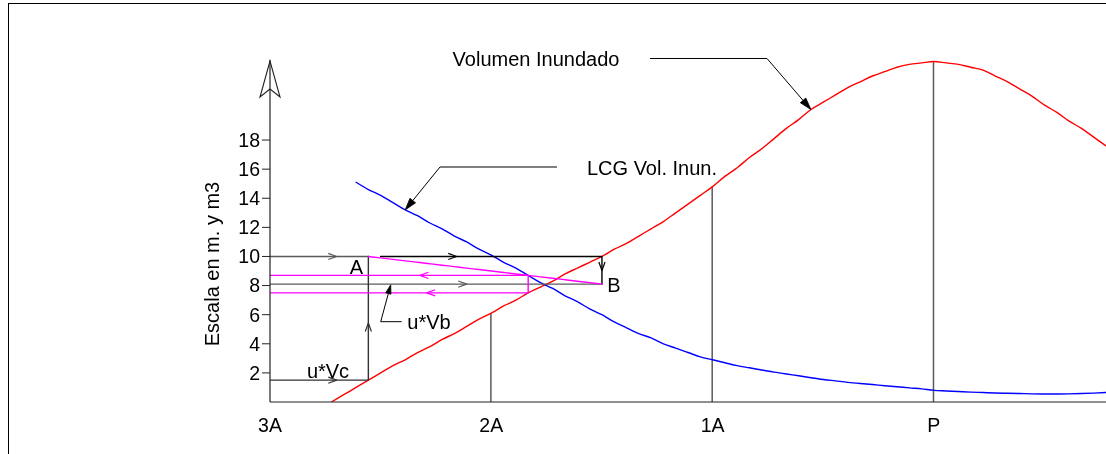 The height and width of the screenshot is (454, 1106). What do you see at coordinates (270, 424) in the screenshot?
I see `x-tick-label: 3A` at bounding box center [270, 424].